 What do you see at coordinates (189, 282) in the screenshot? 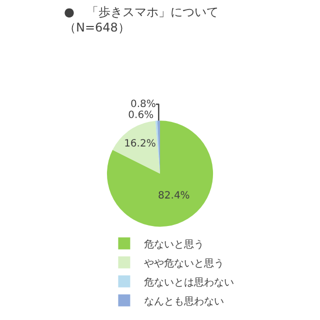
I see `legend-label: 危ないとは思わない` at bounding box center [189, 282].